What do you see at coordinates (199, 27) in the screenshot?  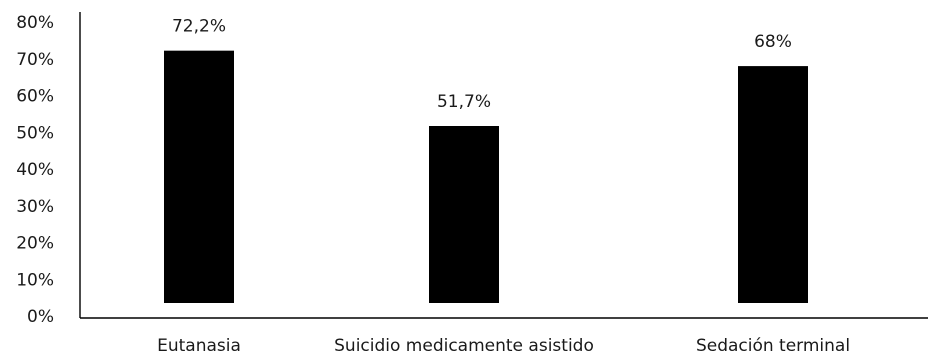 I see `bar-value-label: 72,2%` at bounding box center [199, 27].